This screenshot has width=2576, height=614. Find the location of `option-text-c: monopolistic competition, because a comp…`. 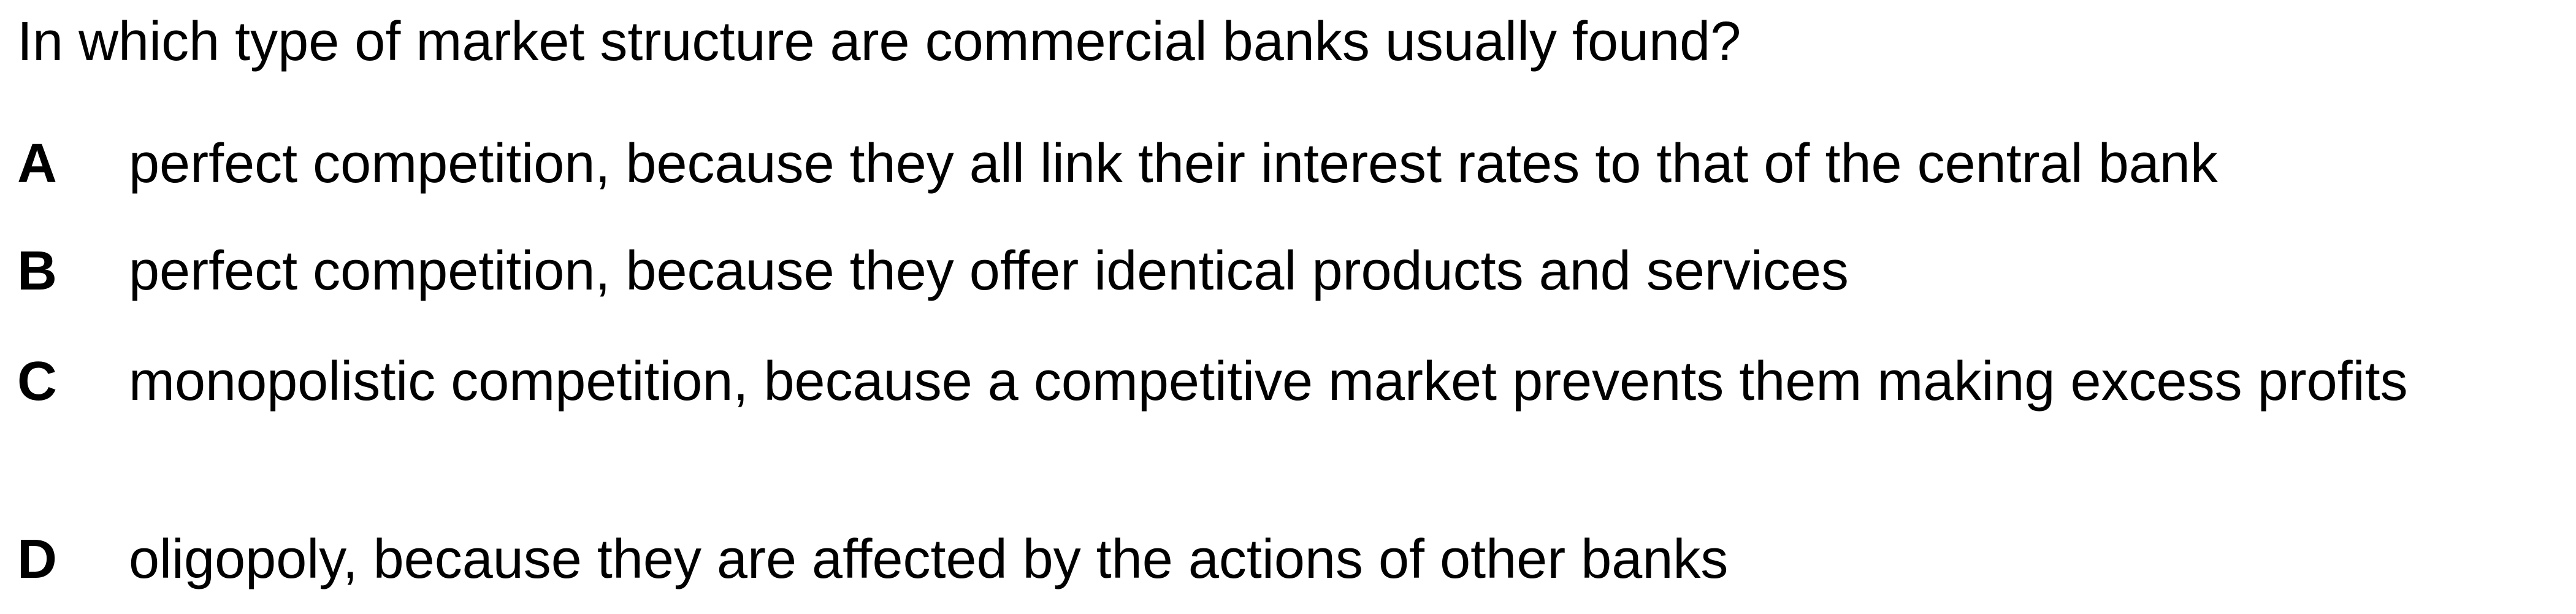

option-text-c: monopolistic competition, because a comp… is located at coordinates (1268, 381).